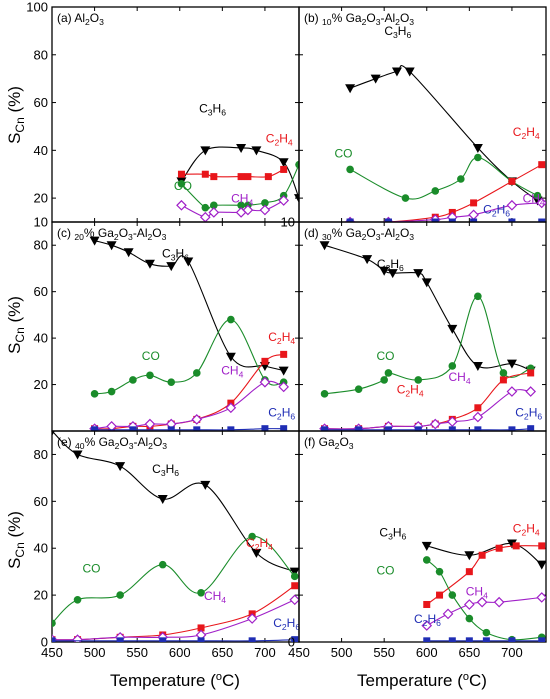 The image size is (550, 699). What do you see at coordinates (41, 222) in the screenshot?
I see `y-tick-label: 10` at bounding box center [41, 222].